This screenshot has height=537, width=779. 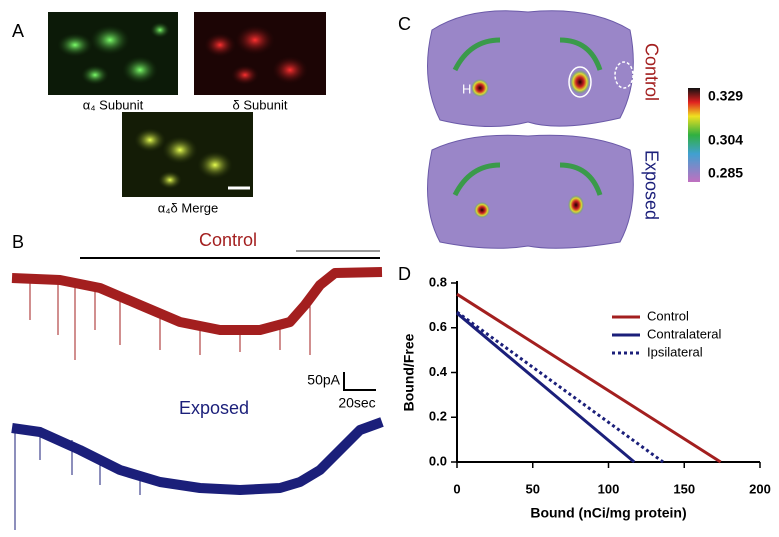 What do you see at coordinates (725, 139) in the screenshot?
I see `colorbar-label: 0.304` at bounding box center [725, 139].